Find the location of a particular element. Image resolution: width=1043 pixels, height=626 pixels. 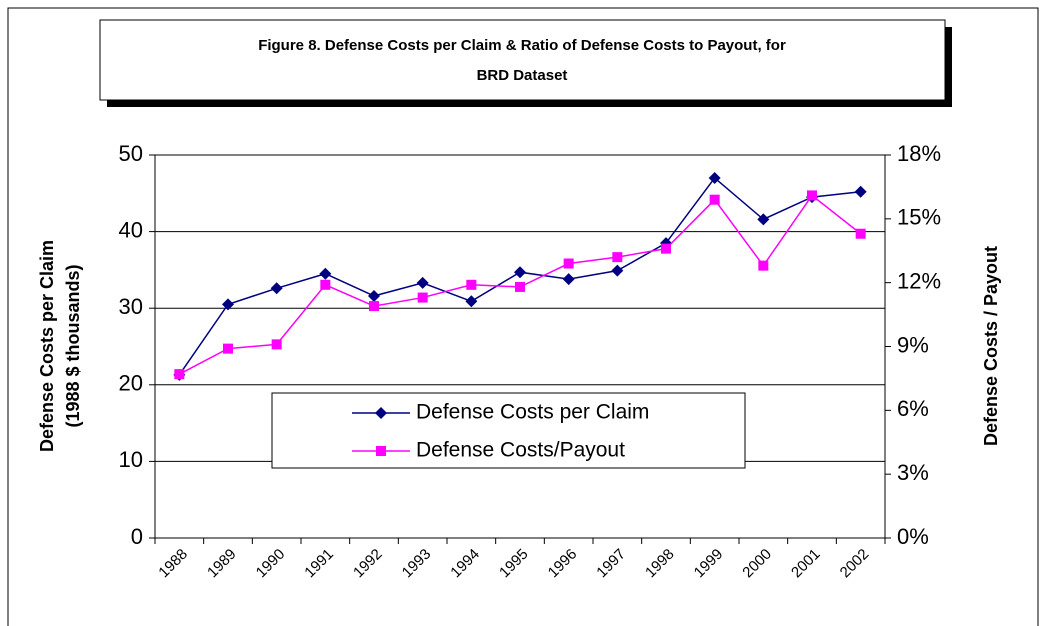

y2-tick-label: 0% is located at coordinates (913, 536).